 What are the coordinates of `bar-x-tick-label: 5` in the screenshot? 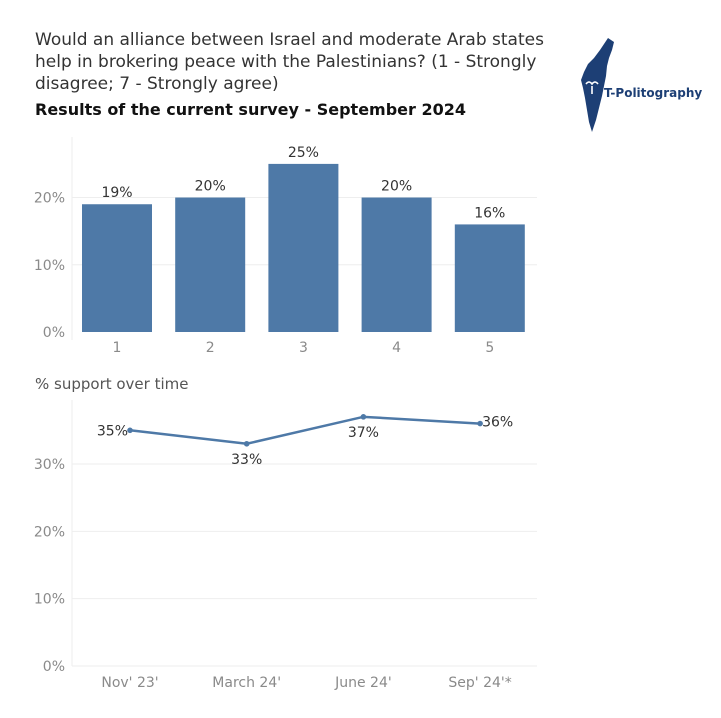 It's located at (489, 348).